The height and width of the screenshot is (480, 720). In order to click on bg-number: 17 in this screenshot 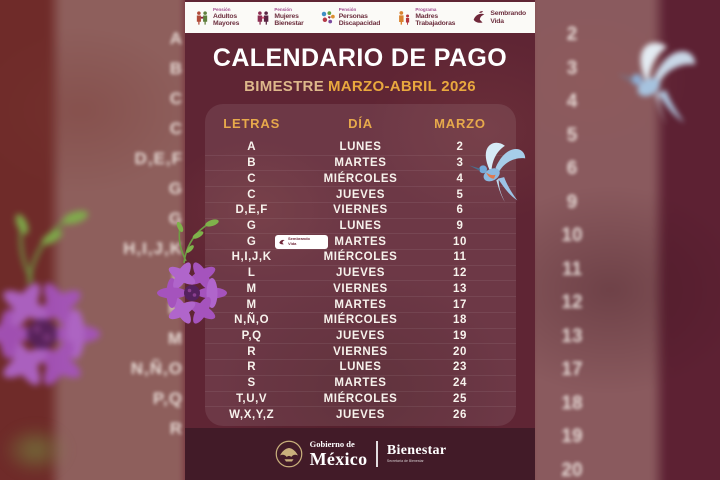, I will do `click(572, 369)`.